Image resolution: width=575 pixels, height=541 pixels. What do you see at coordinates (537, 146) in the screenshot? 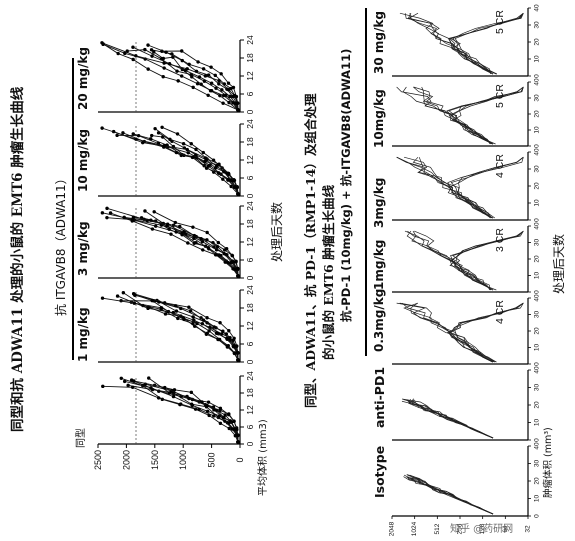
I see `figure-bottom-day-tick-label: 0` at bounding box center [537, 146].